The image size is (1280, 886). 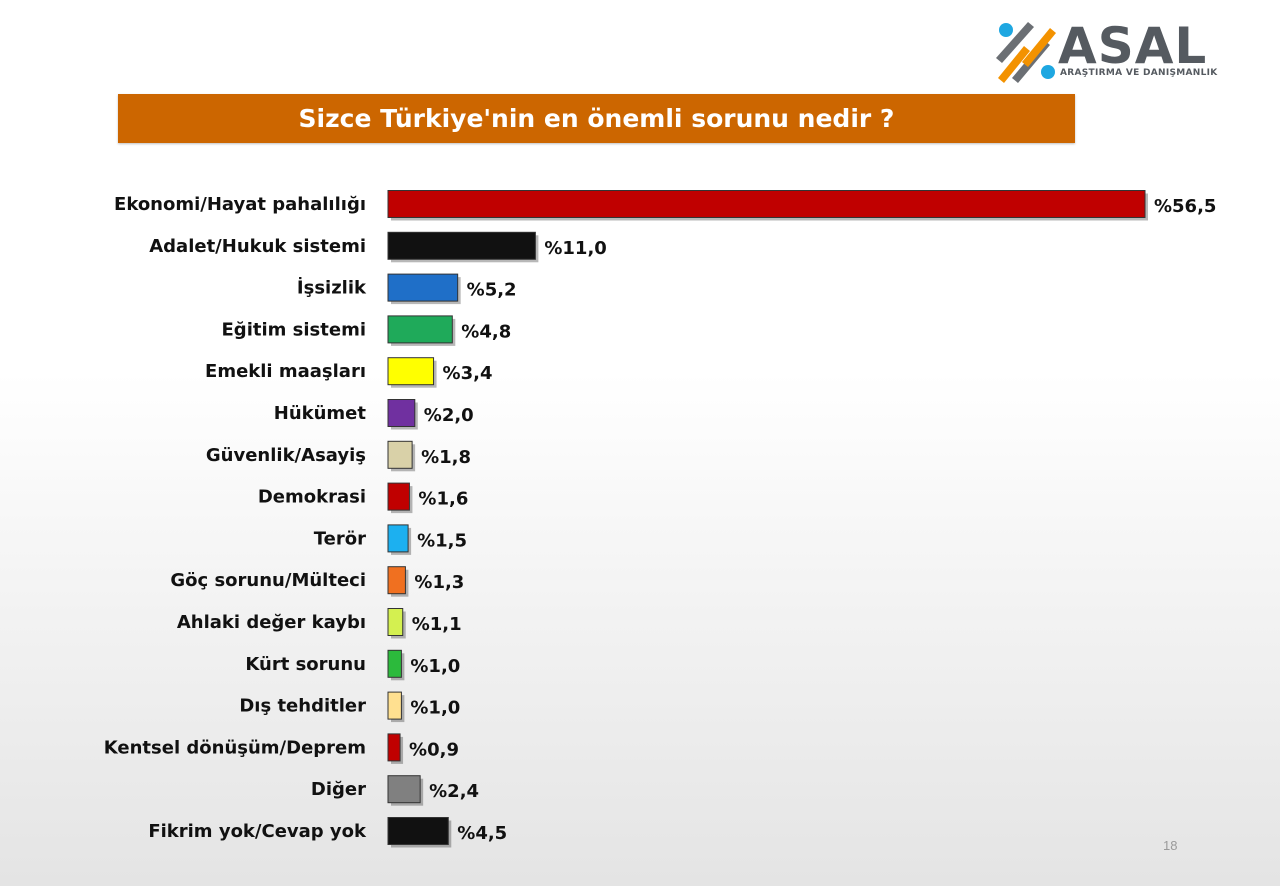 I want to click on category-label: İşsizlik, so click(x=332, y=288).